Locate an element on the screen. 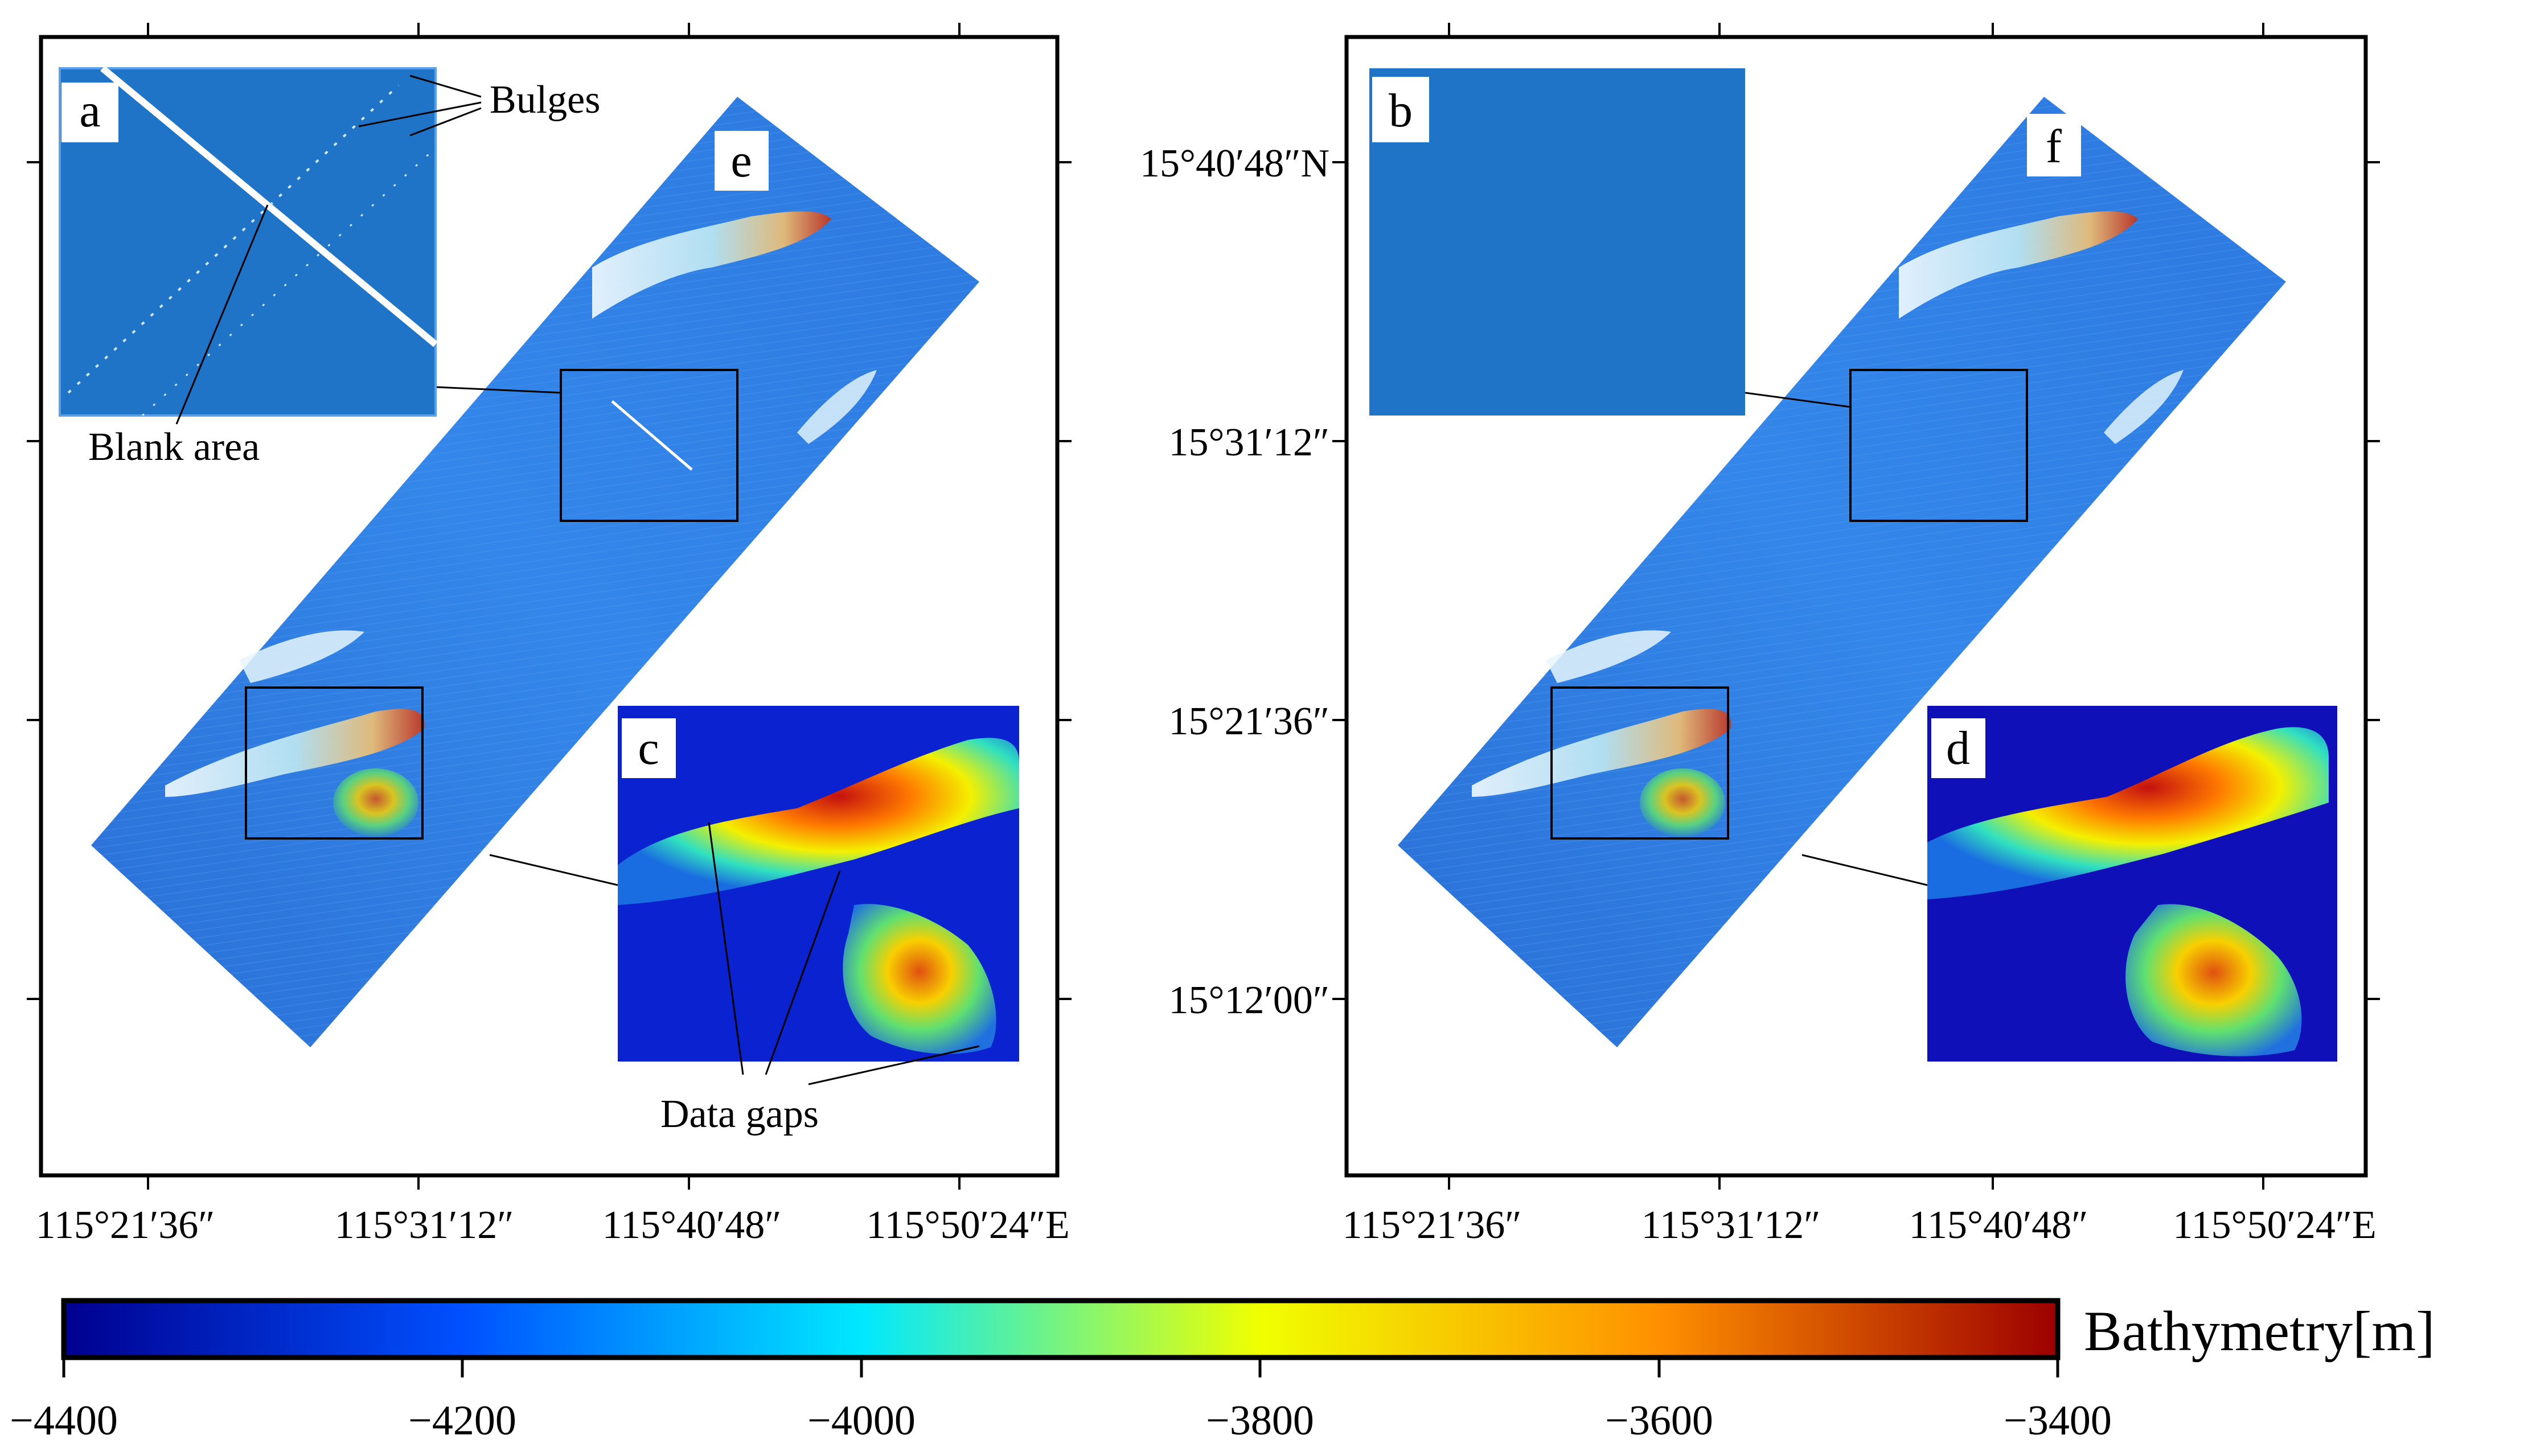  bulges-leaders is located at coordinates (420, 106).